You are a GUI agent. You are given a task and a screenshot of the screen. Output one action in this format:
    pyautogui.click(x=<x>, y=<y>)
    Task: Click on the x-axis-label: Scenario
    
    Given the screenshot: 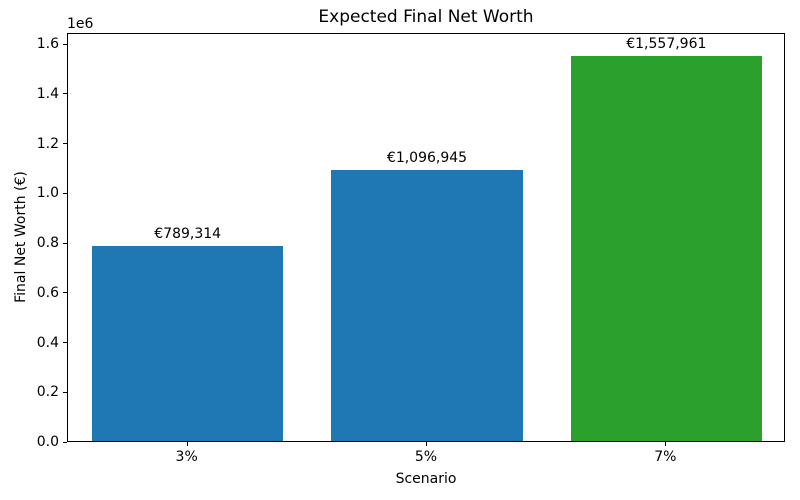 What is the action you would take?
    pyautogui.click(x=426, y=479)
    